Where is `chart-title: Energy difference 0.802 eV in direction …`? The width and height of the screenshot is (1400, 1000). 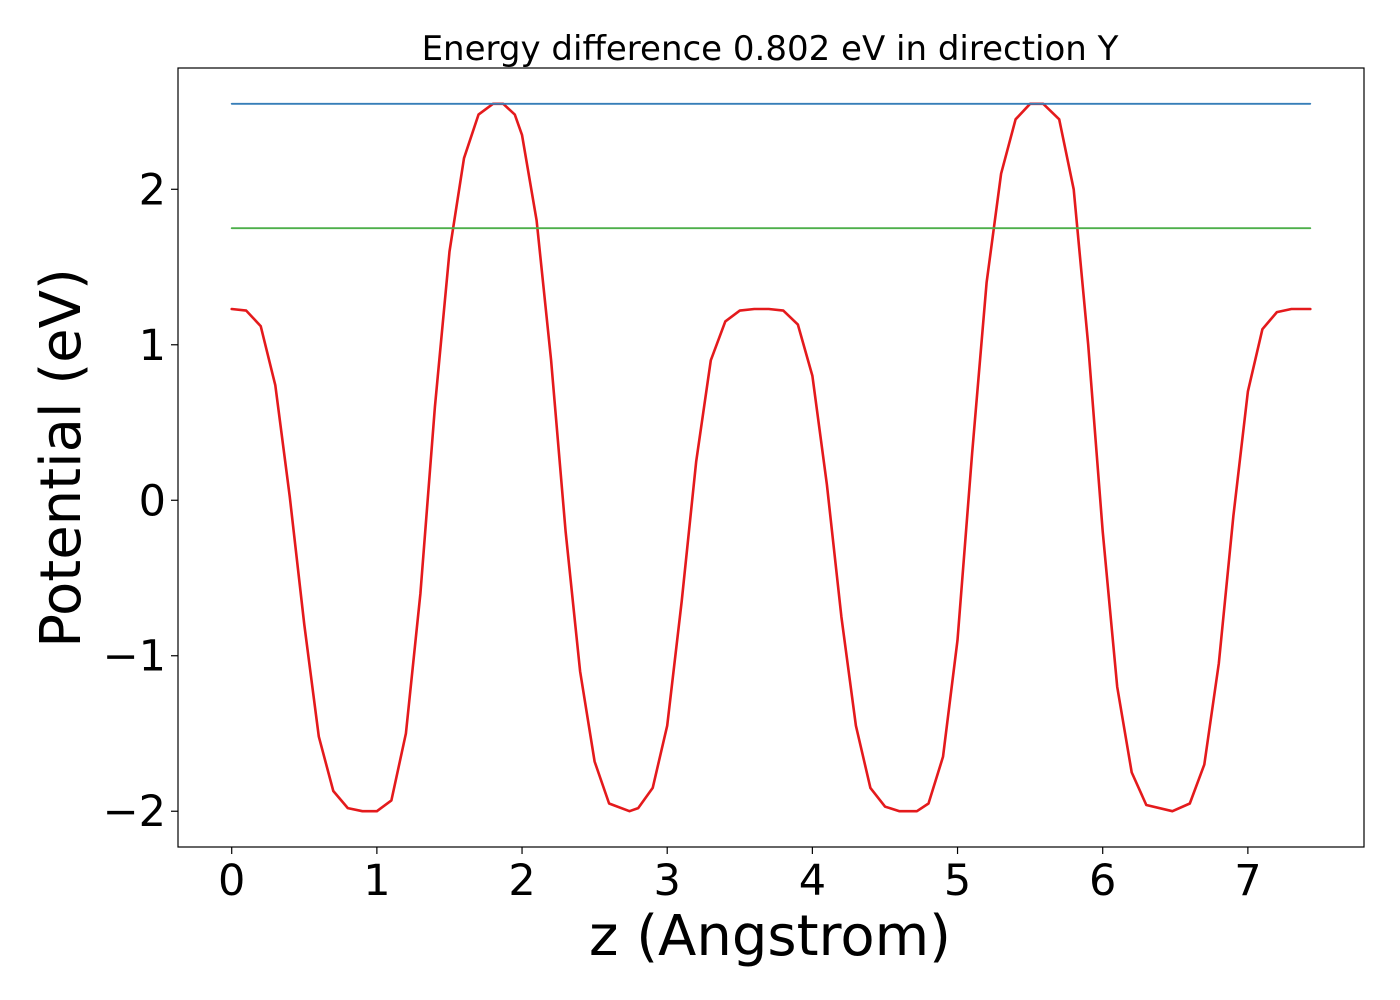
chart-title: Energy difference 0.802 eV in direction … is located at coordinates (770, 49).